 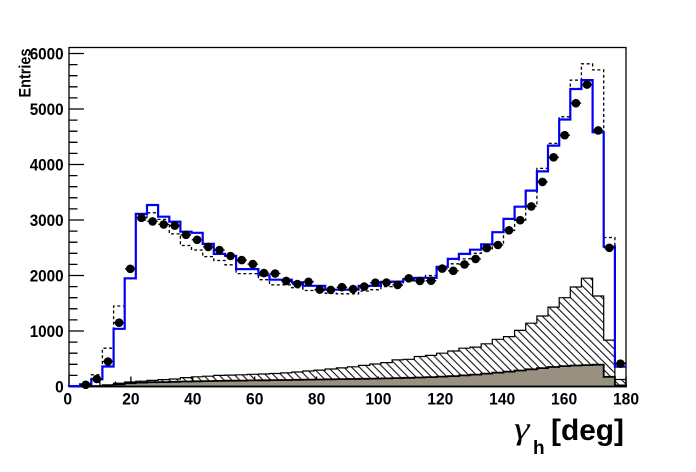 I want to click on svg-text: 5000, so click(x=47, y=109).